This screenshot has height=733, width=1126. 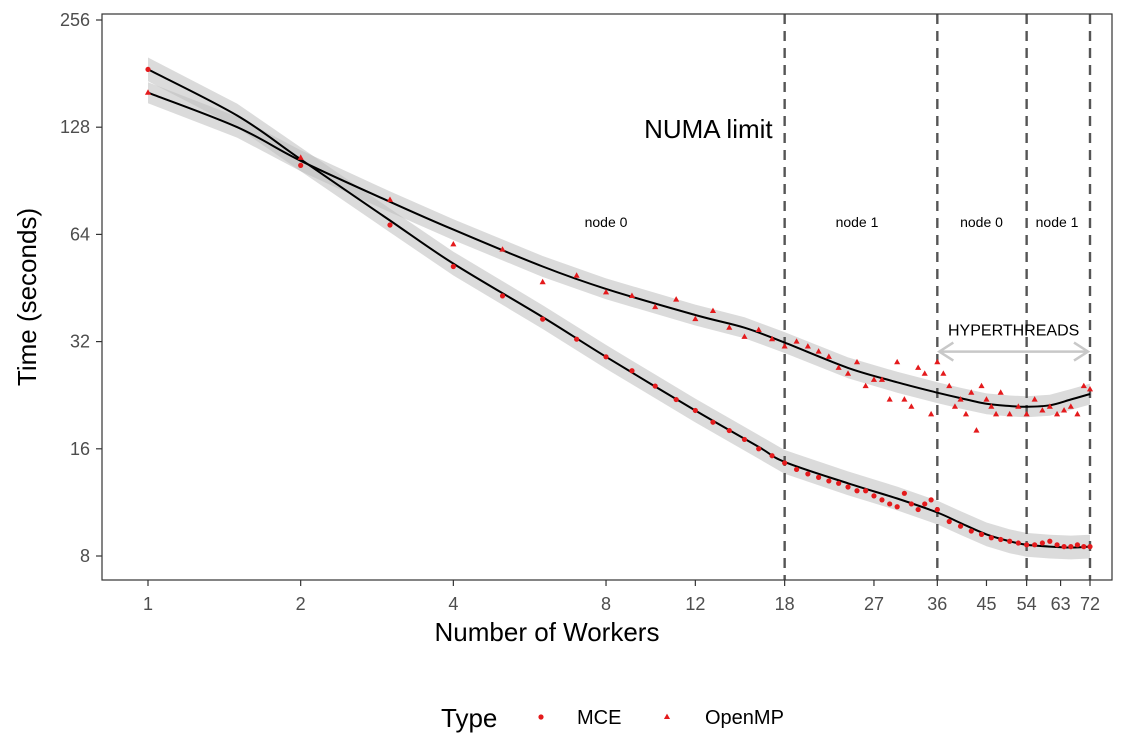 What do you see at coordinates (75, 20) in the screenshot?
I see `y-tick-label: 256` at bounding box center [75, 20].